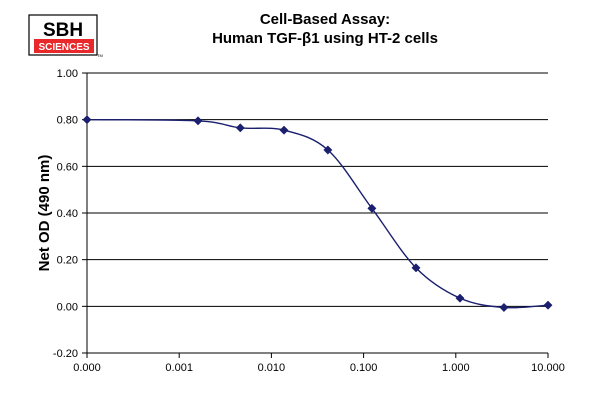  What do you see at coordinates (44, 213) in the screenshot?
I see `y-axis-label: Net OD (490 nm)` at bounding box center [44, 213].